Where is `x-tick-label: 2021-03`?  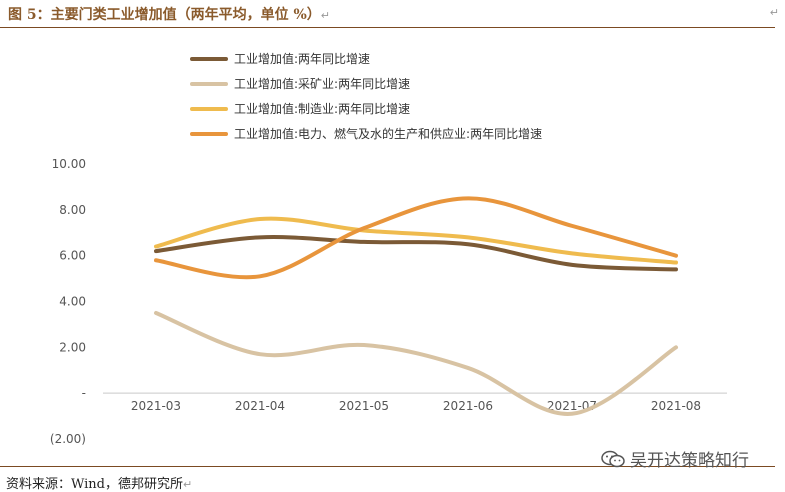 x-tick-label: 2021-03 is located at coordinates (156, 406).